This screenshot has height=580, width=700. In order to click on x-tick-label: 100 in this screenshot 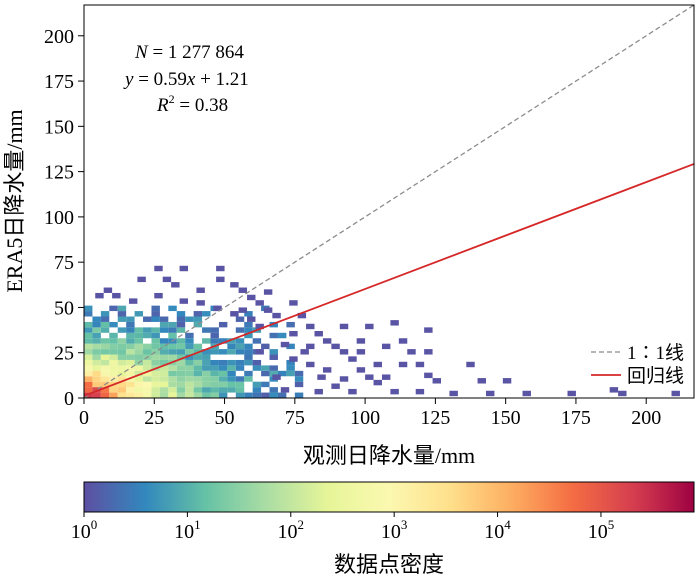, I will do `click(365, 418)`.